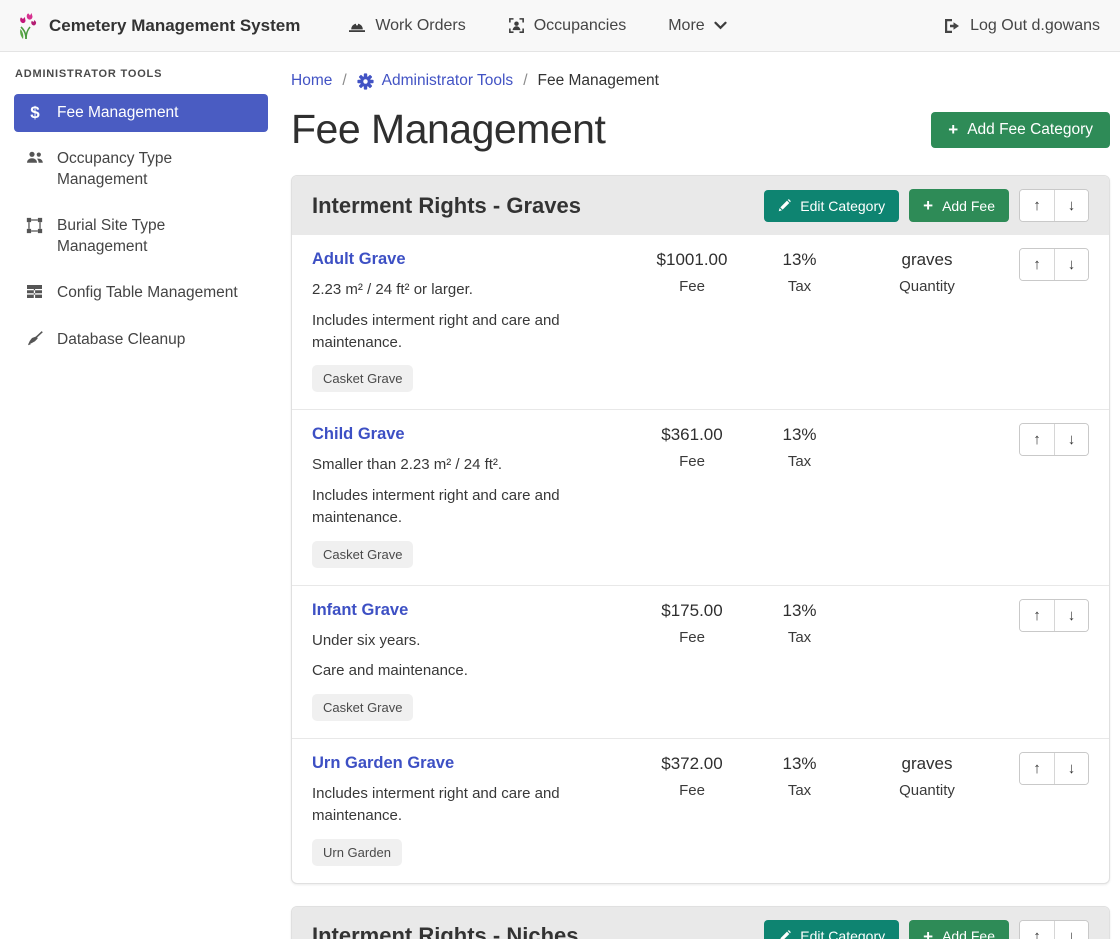 The width and height of the screenshot is (1120, 939). I want to click on quantity-column: graves Quantity, so click(927, 271).